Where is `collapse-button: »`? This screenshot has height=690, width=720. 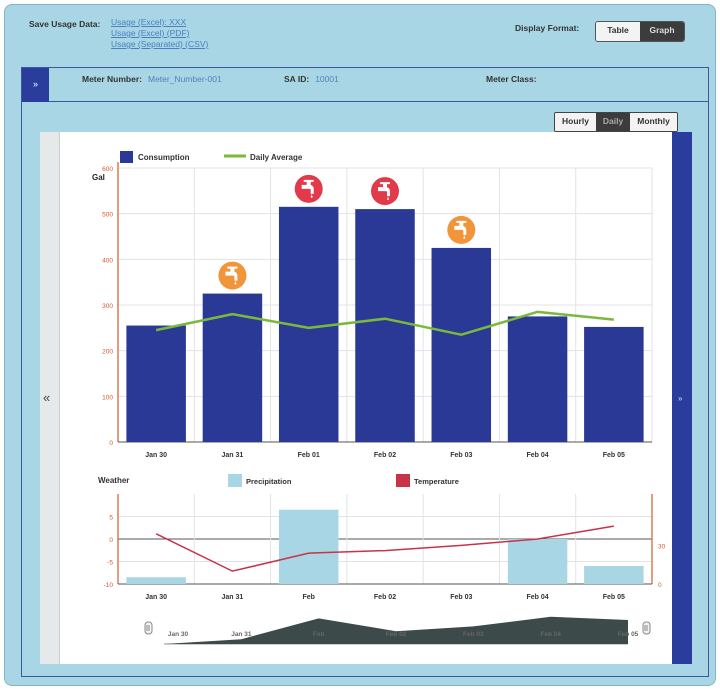 collapse-button: » is located at coordinates (35, 85).